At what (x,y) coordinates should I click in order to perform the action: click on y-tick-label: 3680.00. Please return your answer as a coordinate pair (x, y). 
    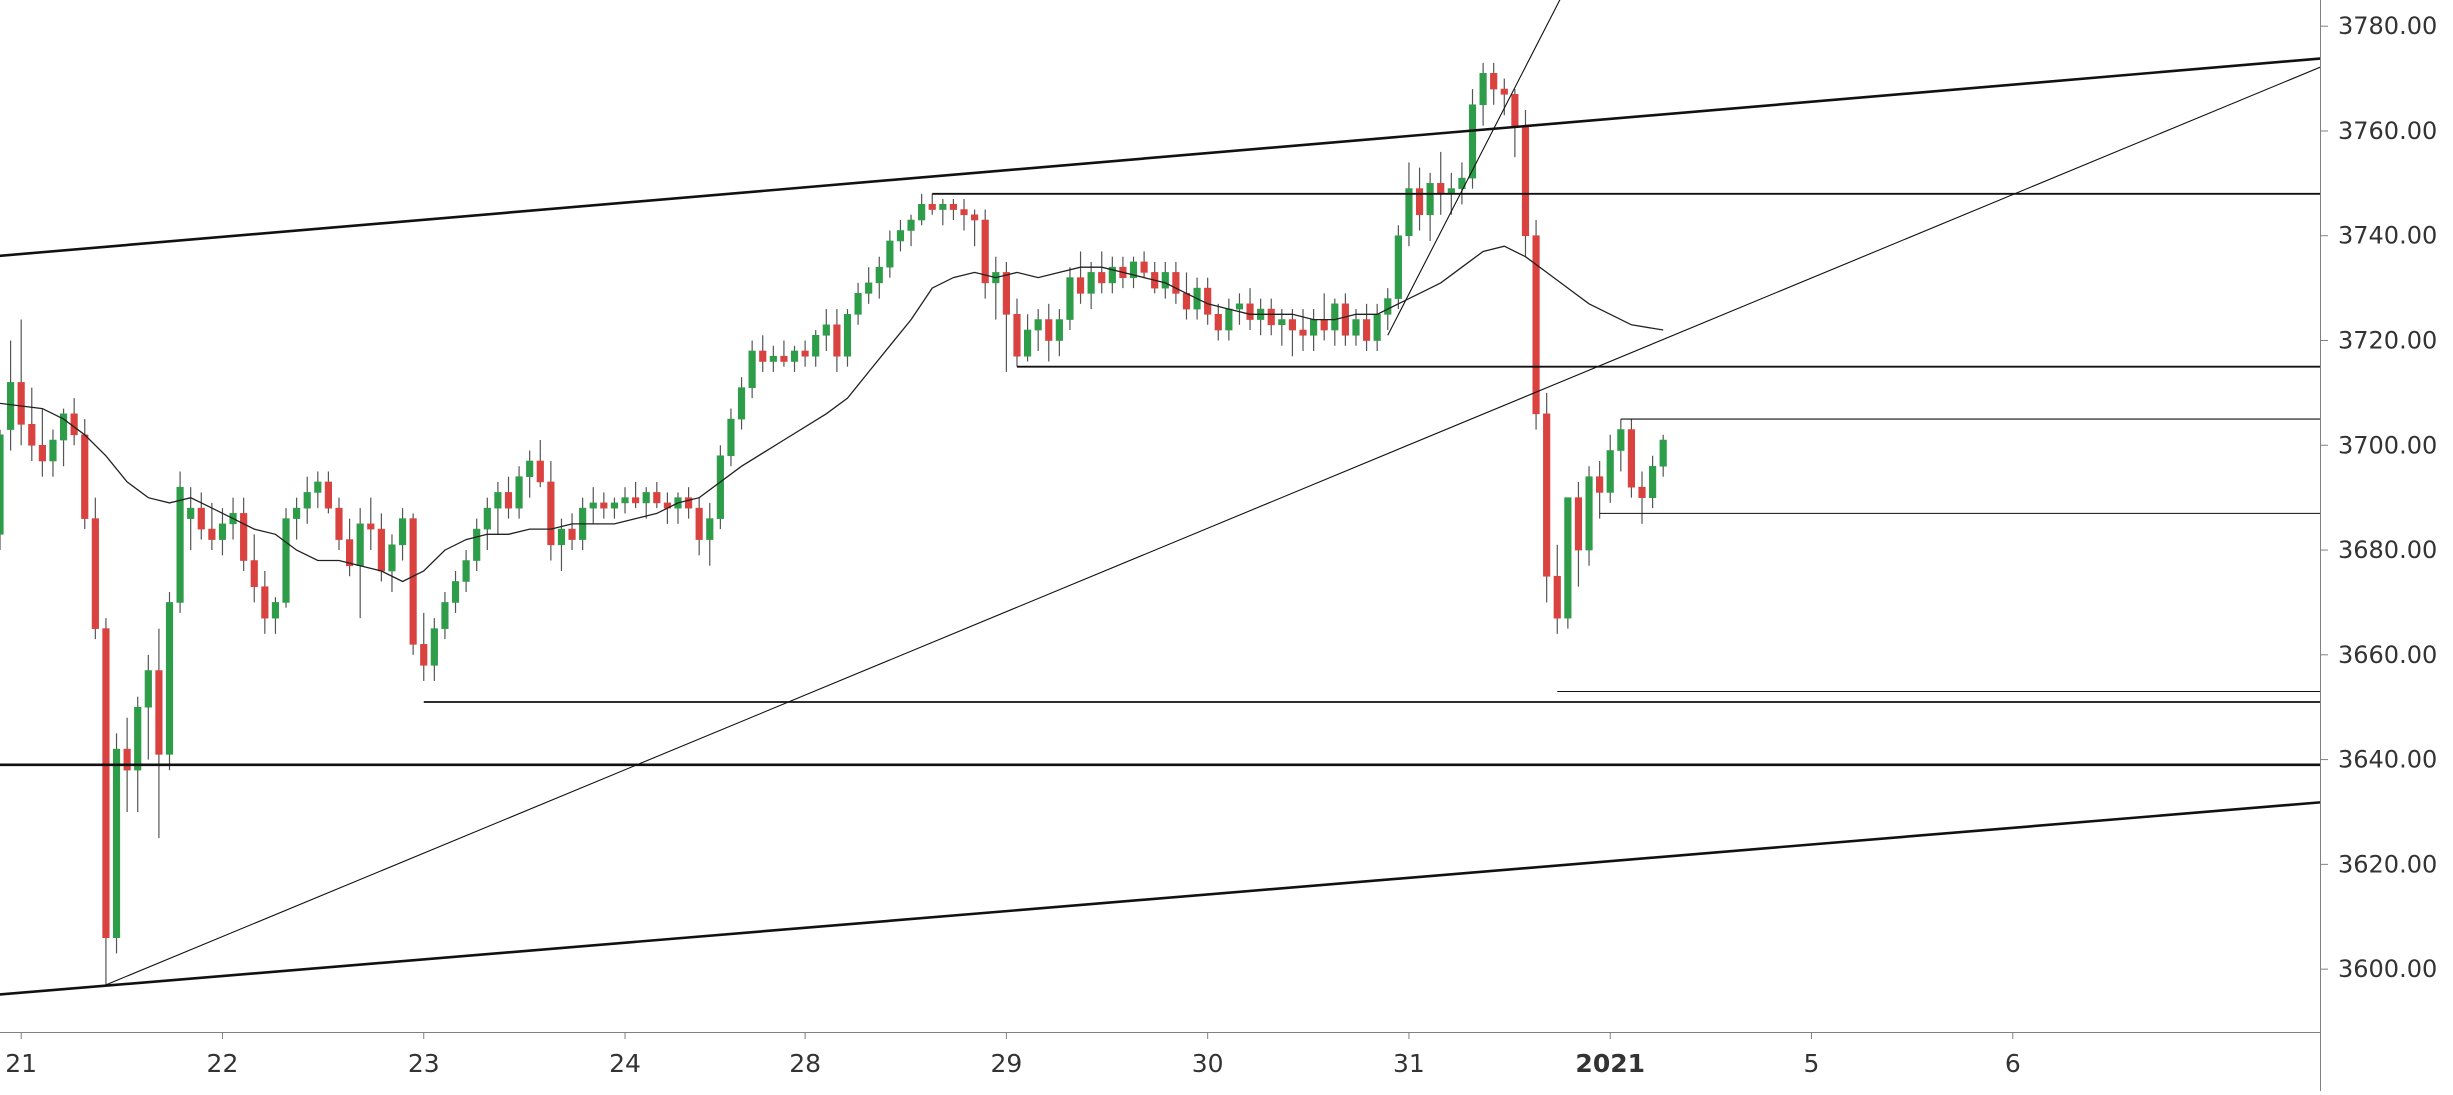
    Looking at the image, I should click on (2387, 550).